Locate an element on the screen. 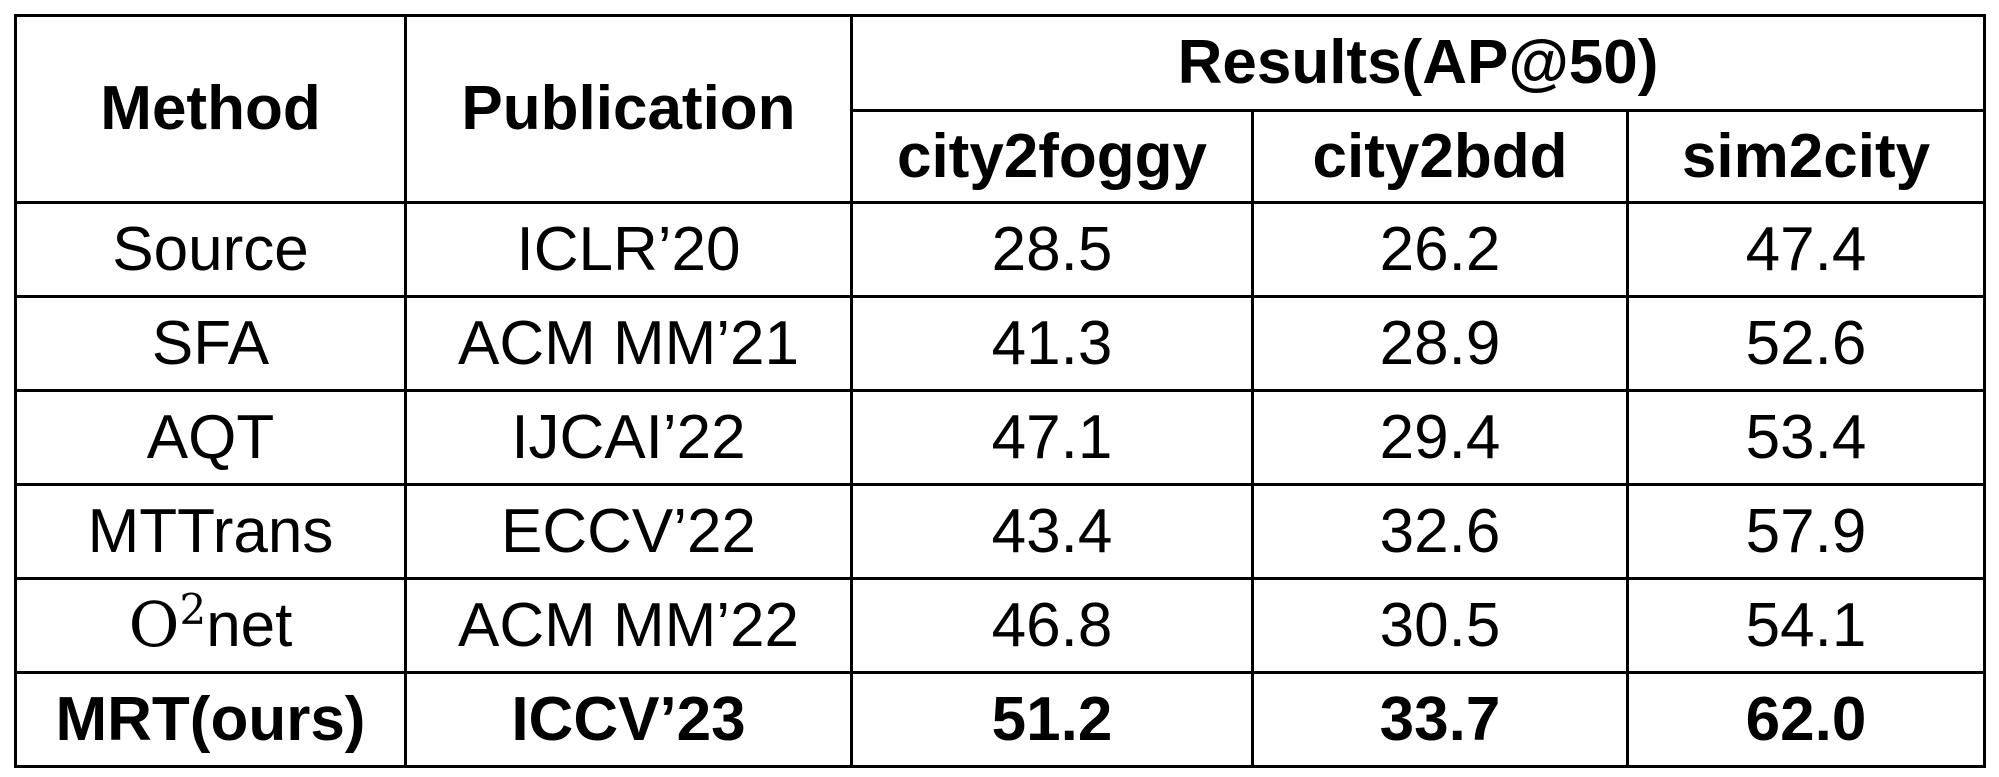 The height and width of the screenshot is (777, 1999). cell-city2bdd: 28.9 is located at coordinates (1440, 343).